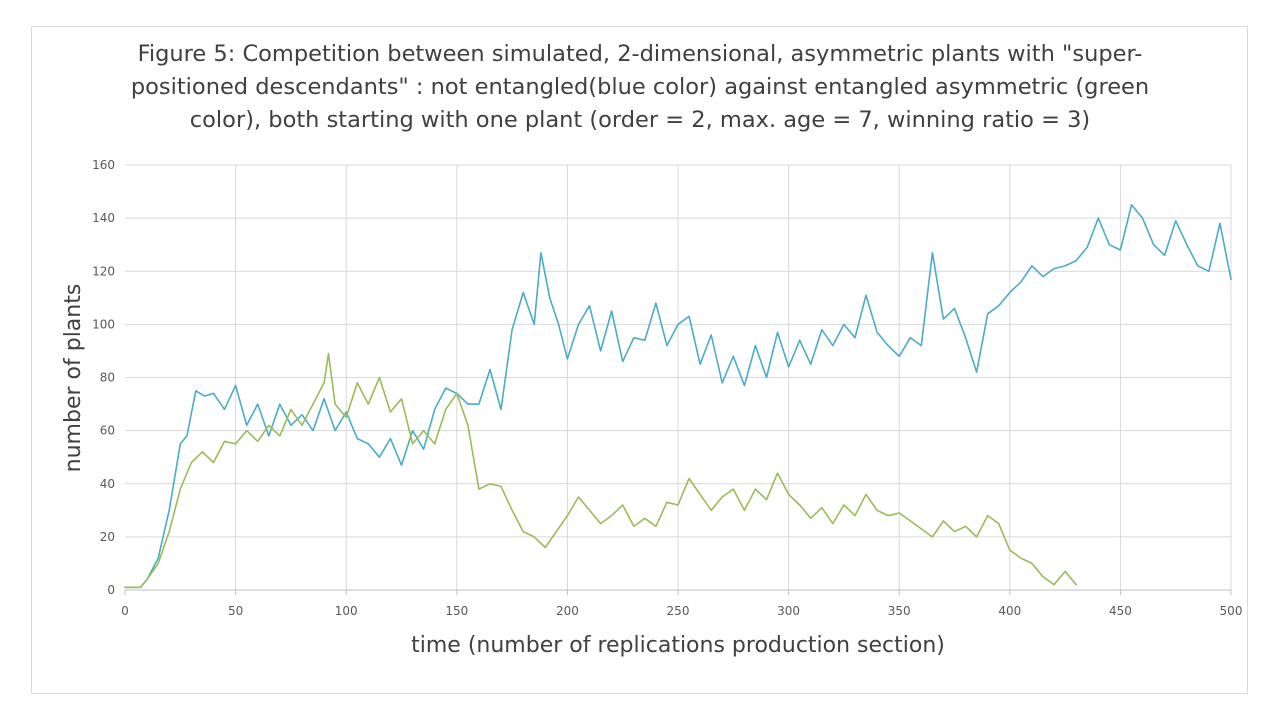 Image resolution: width=1280 pixels, height=720 pixels. I want to click on x-tick-label: 100, so click(346, 611).